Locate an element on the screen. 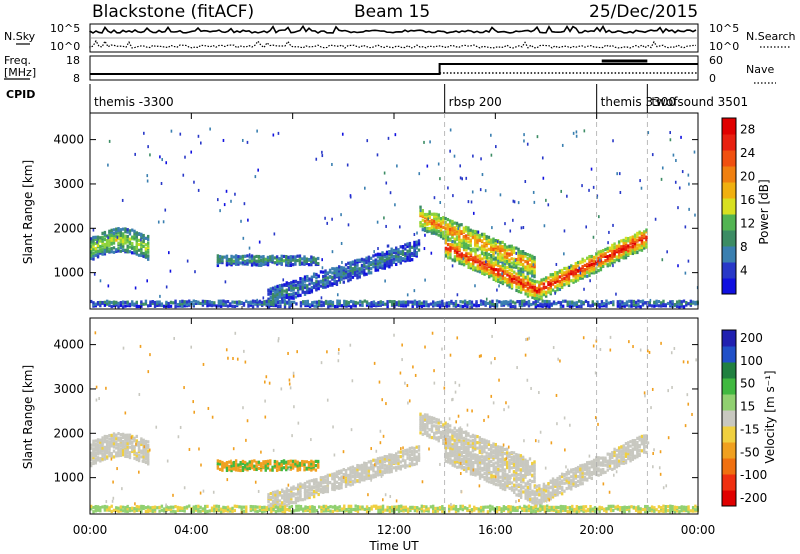  freq-label-line2: [MHz] is located at coordinates (20, 72).